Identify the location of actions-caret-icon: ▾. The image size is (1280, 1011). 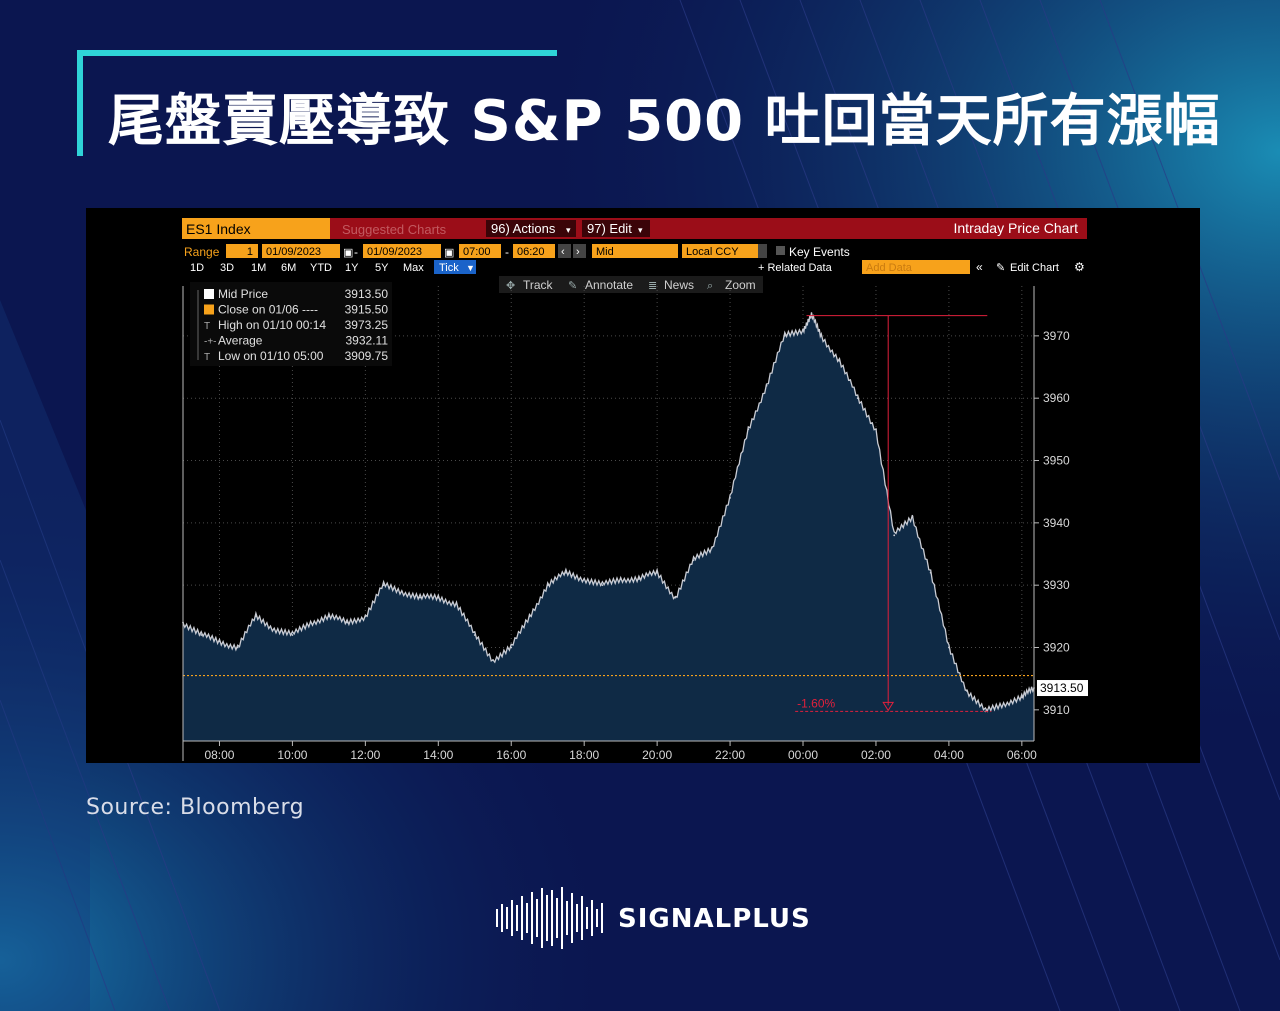
(568, 230).